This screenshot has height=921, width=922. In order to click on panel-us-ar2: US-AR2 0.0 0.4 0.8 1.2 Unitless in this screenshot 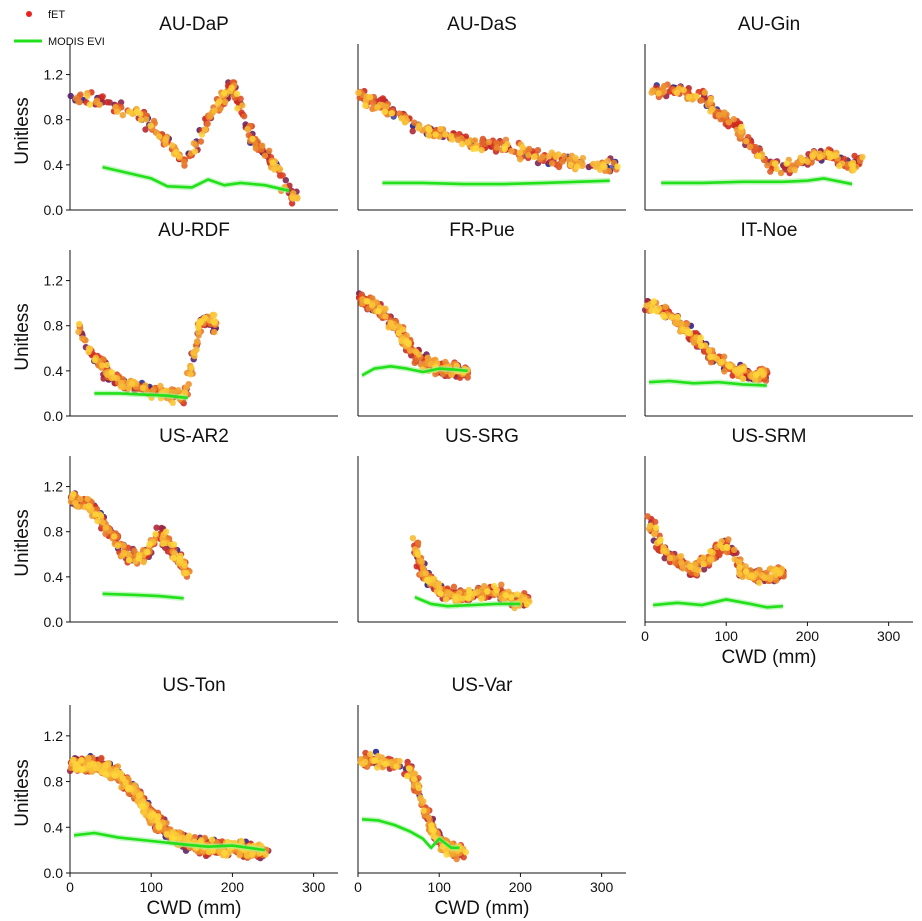, I will do `click(175, 528)`.